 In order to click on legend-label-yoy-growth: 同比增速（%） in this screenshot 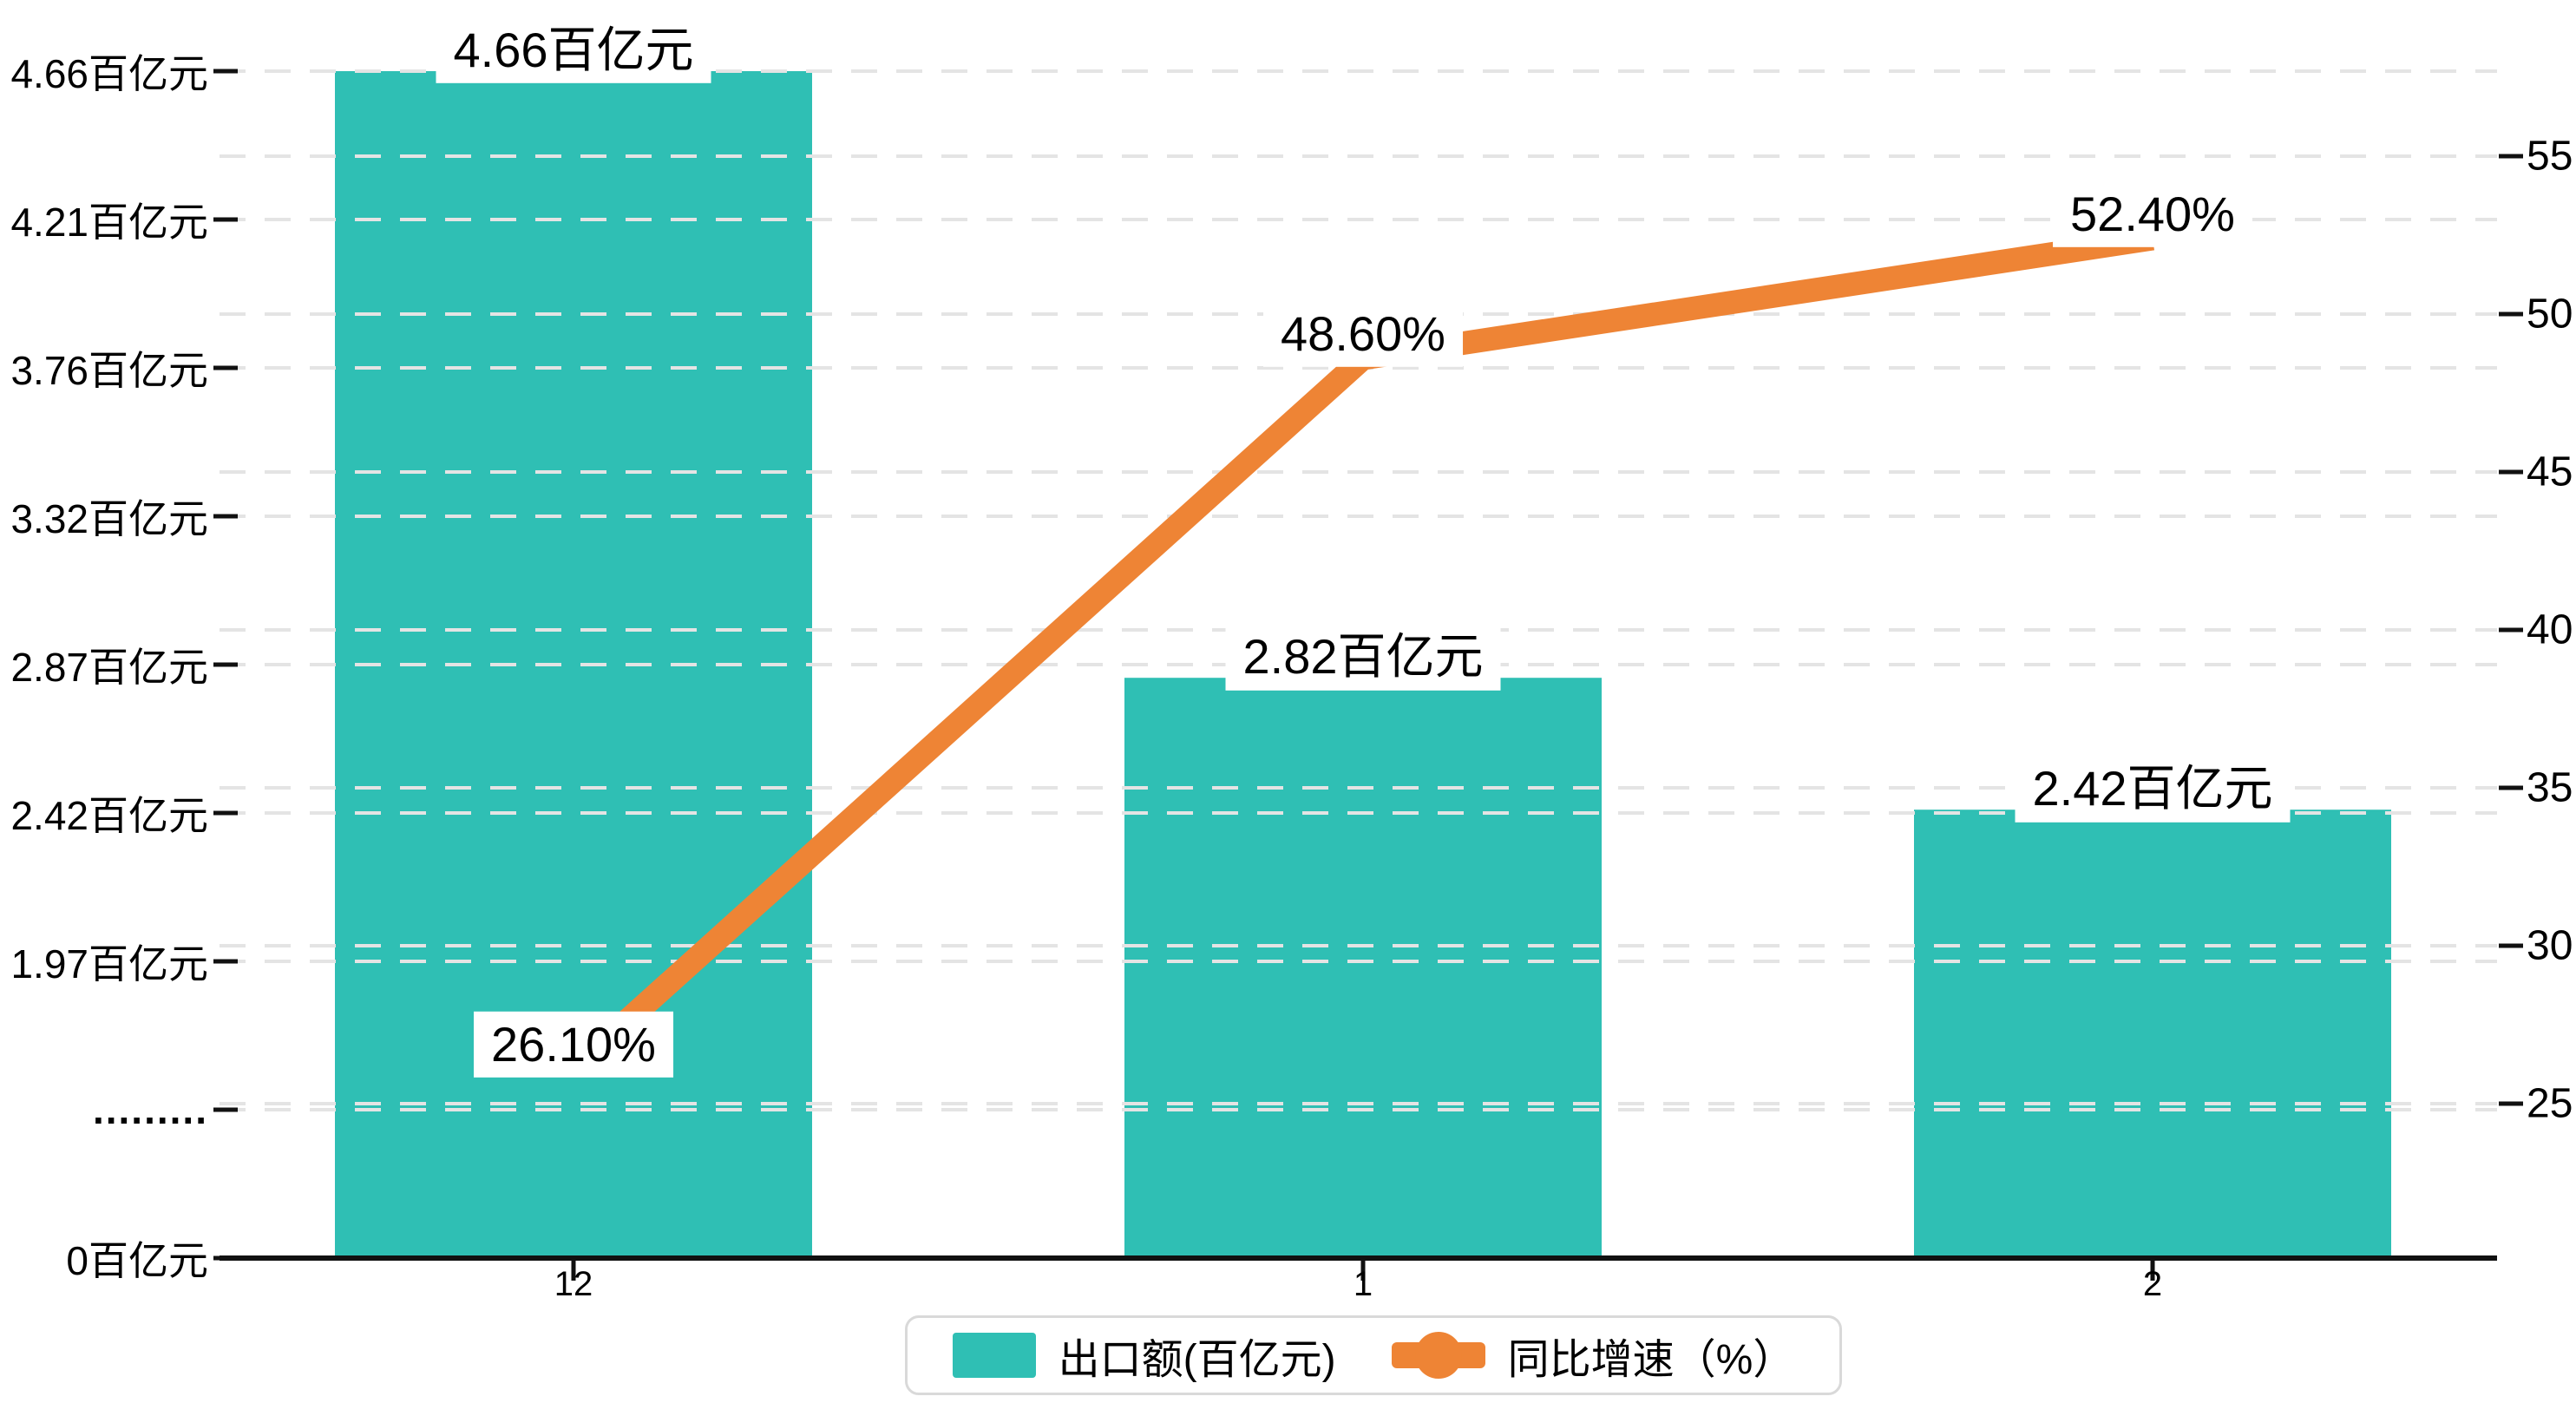, I will do `click(1651, 1360)`.